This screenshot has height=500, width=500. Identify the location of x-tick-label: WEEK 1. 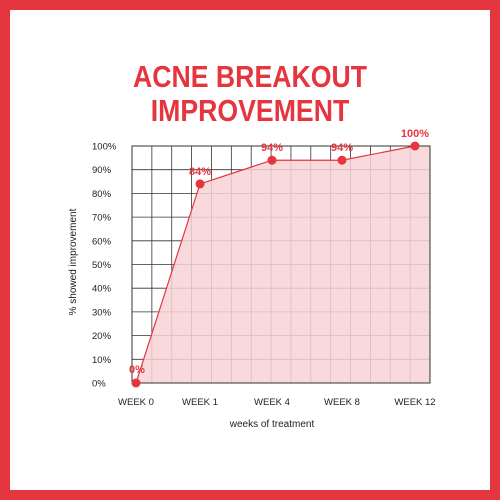
(200, 402).